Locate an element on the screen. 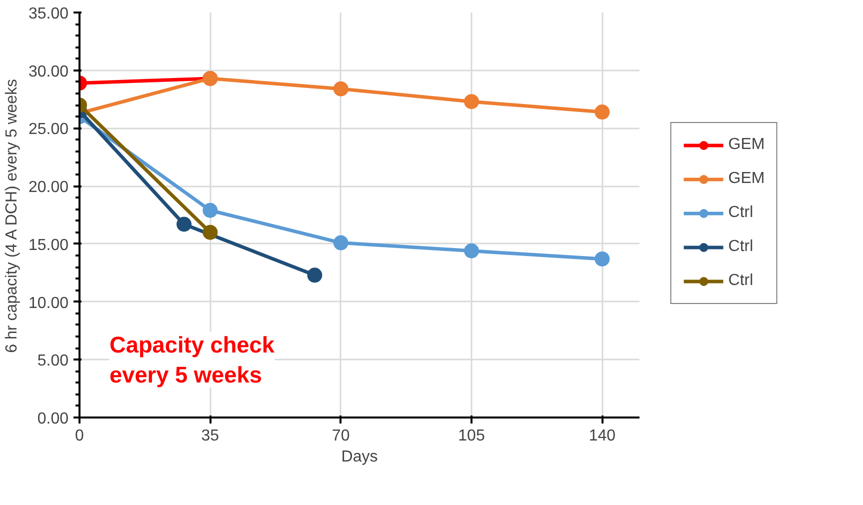 This screenshot has height=505, width=863. y-tick-label: 25.00 is located at coordinates (48, 129).